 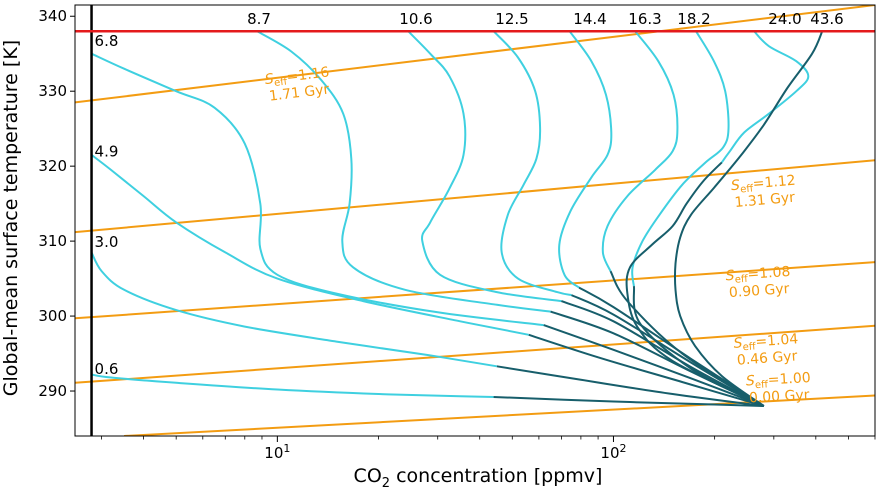 I want to click on left-label-6-8: 6.8, so click(x=107, y=41).